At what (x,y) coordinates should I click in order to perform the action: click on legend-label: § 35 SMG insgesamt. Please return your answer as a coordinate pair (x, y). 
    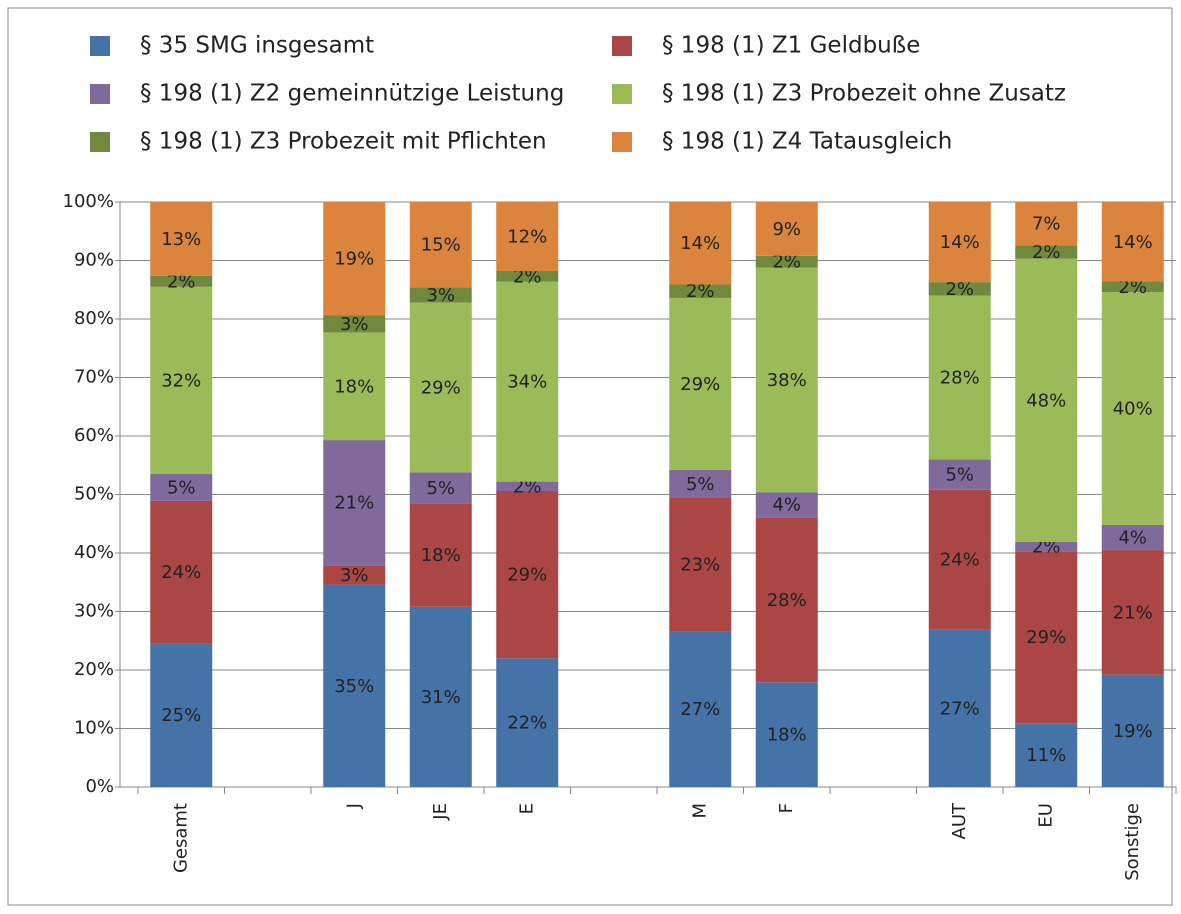
    Looking at the image, I should click on (257, 46).